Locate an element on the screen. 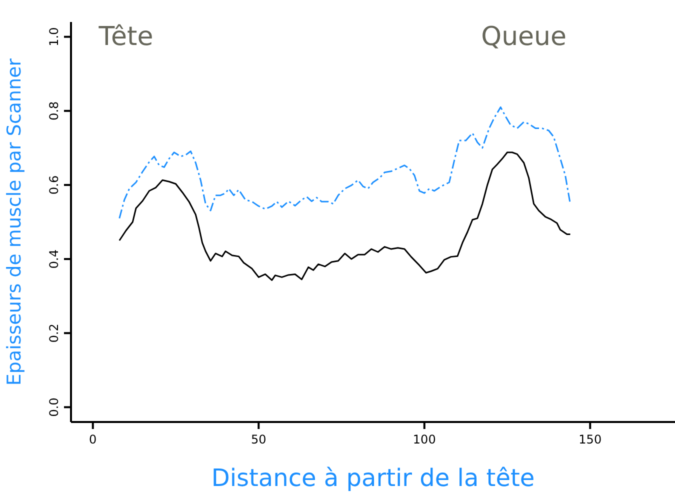 Image resolution: width=675 pixels, height=492 pixels. x-axis-title: Distance à partir de la tête is located at coordinates (373, 478).